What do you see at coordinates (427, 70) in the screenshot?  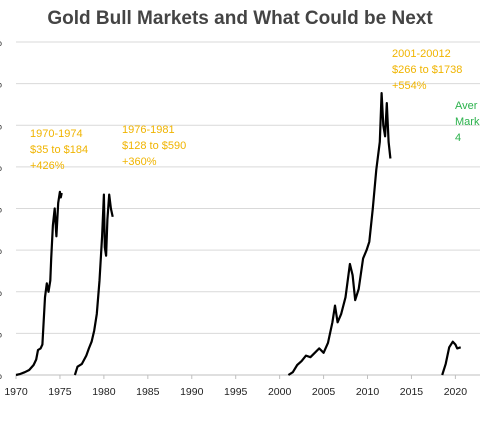 I see `annotation-text: $266 to $1738` at bounding box center [427, 70].